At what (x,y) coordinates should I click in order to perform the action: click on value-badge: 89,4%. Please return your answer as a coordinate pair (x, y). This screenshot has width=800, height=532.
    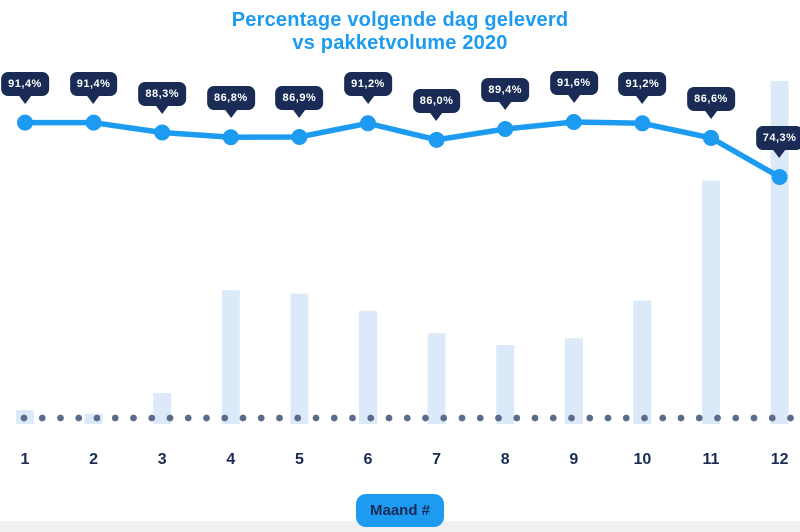
    Looking at the image, I should click on (505, 90).